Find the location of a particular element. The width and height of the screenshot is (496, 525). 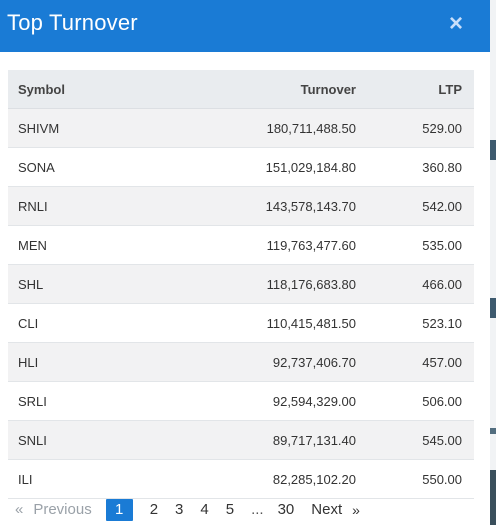

header-row: Symbol Turnover LTP is located at coordinates (241, 89).